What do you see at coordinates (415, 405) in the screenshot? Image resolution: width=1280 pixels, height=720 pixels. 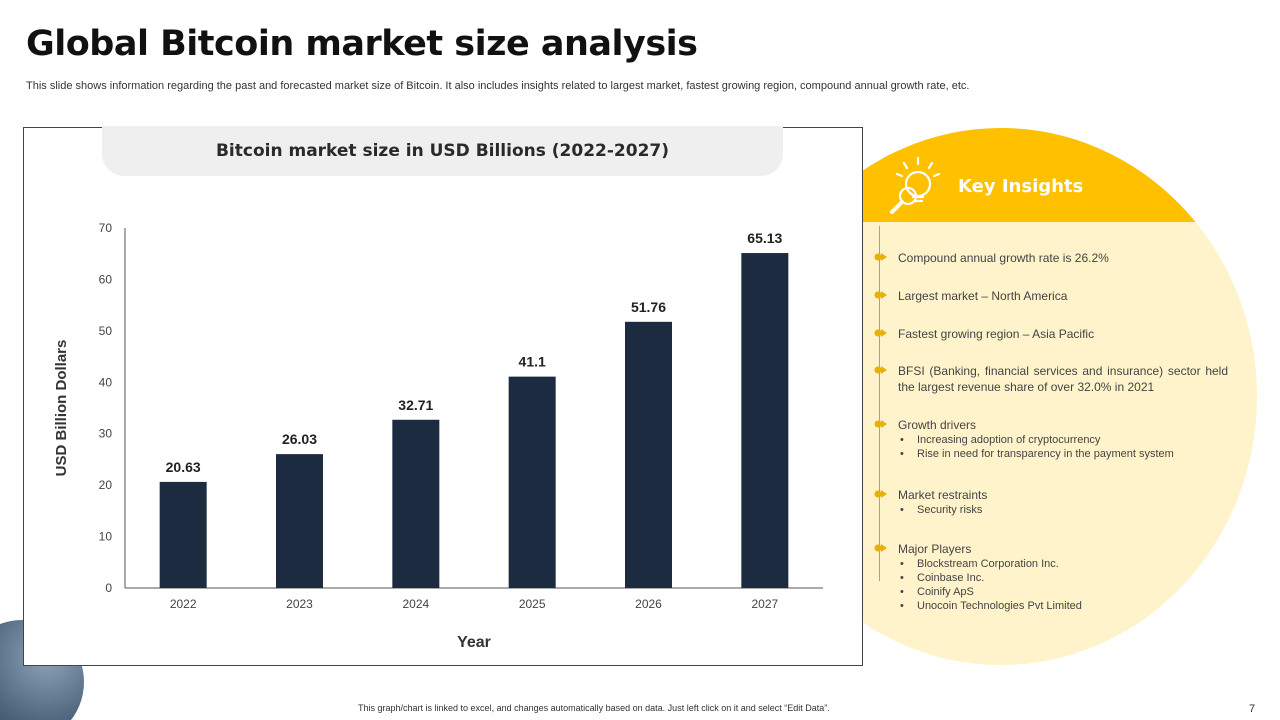 I see `data-label-2024: 32.71` at bounding box center [415, 405].